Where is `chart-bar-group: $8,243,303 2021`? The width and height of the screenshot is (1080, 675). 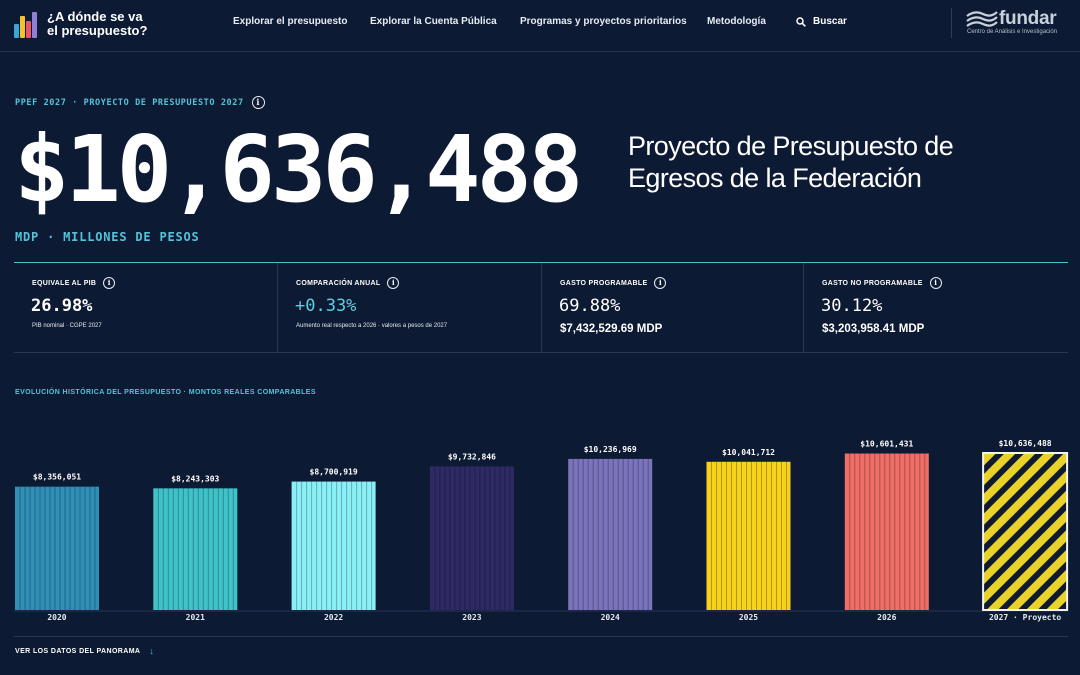
chart-bar-group: $8,243,303 2021 is located at coordinates (195, 548).